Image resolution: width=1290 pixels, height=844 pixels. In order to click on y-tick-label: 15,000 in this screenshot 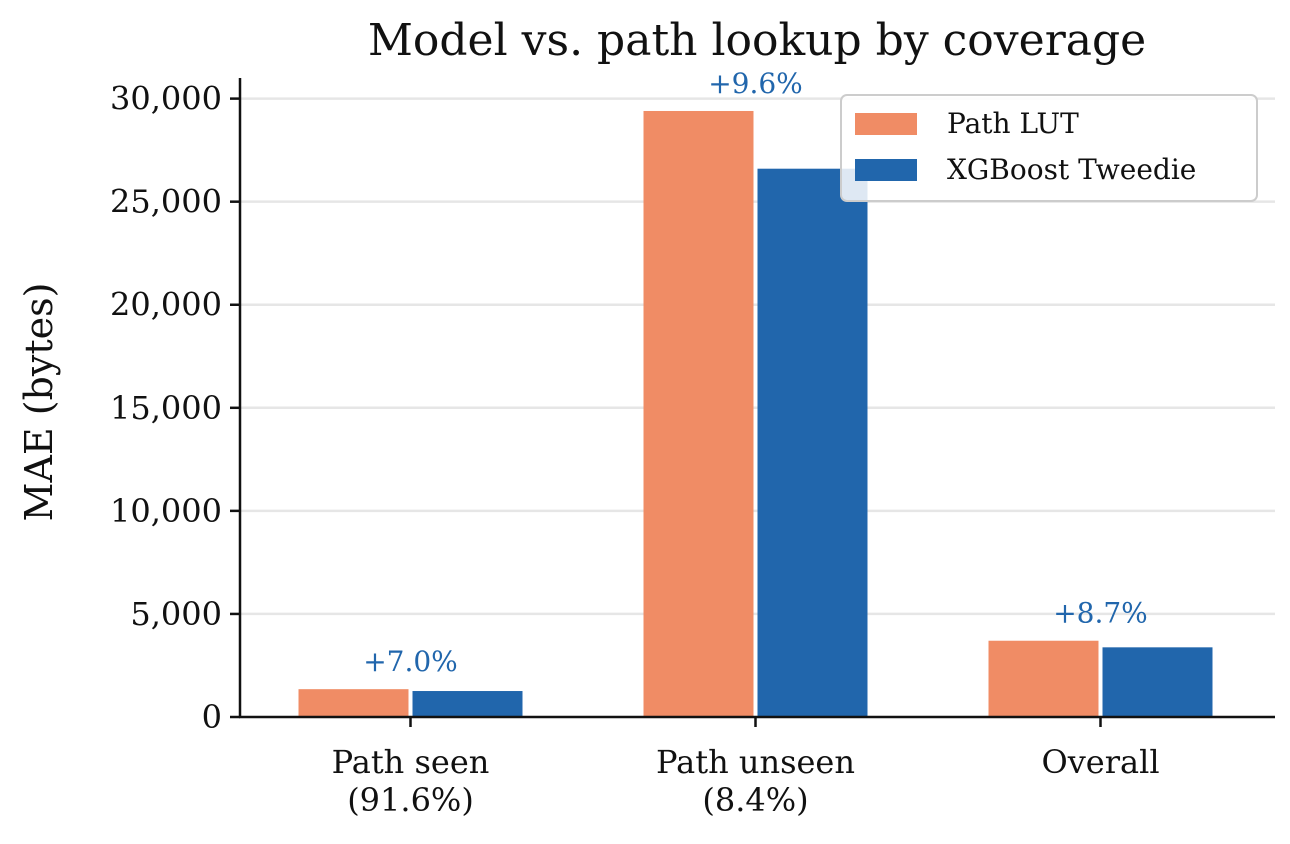, I will do `click(166, 408)`.